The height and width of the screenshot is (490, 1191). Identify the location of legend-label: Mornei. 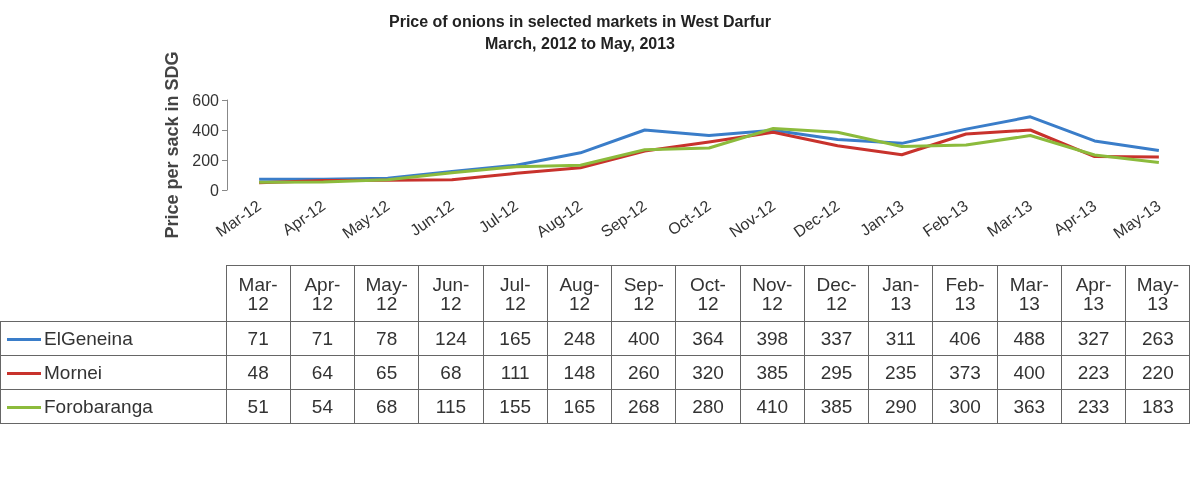
(113, 372).